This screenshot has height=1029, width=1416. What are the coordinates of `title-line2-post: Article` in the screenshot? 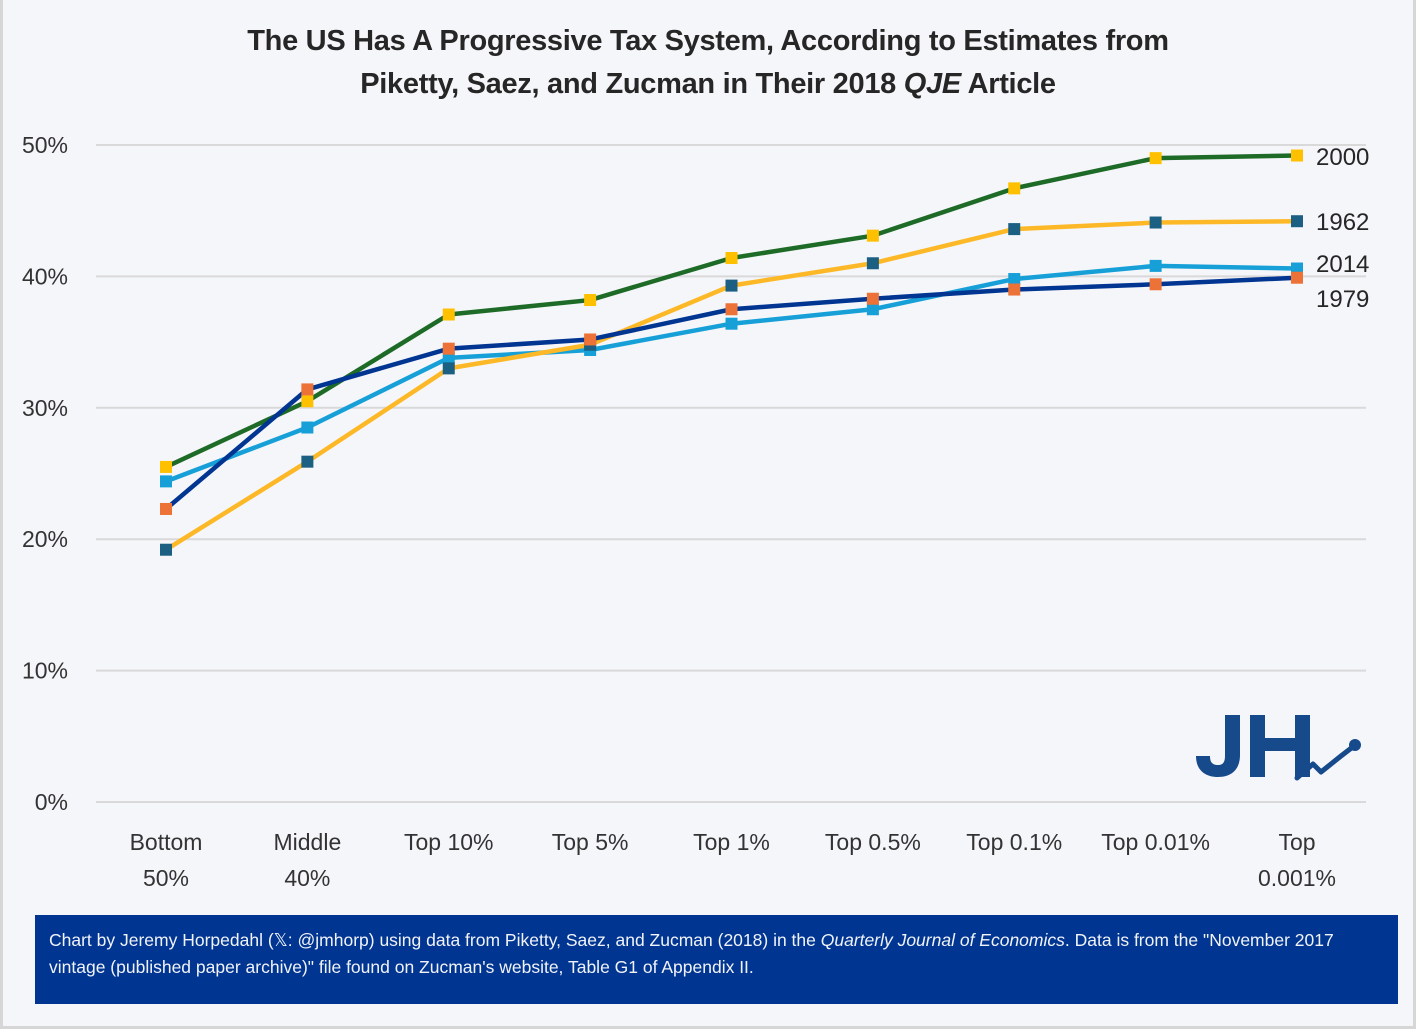 It's located at (1008, 84).